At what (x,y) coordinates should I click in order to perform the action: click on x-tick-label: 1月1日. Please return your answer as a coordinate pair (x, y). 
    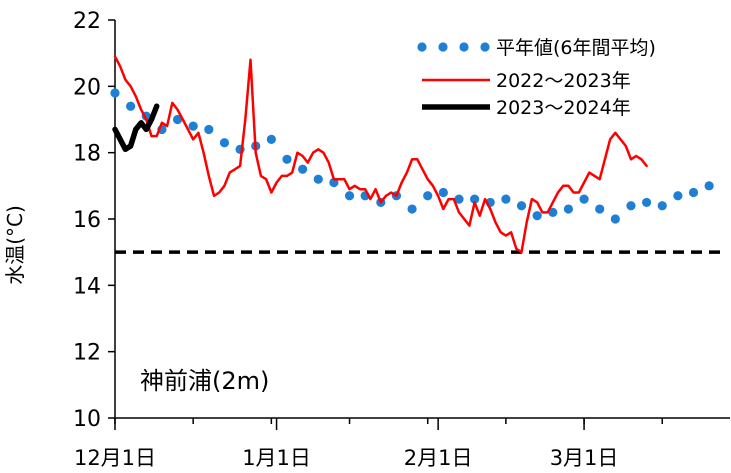
    Looking at the image, I should click on (276, 458).